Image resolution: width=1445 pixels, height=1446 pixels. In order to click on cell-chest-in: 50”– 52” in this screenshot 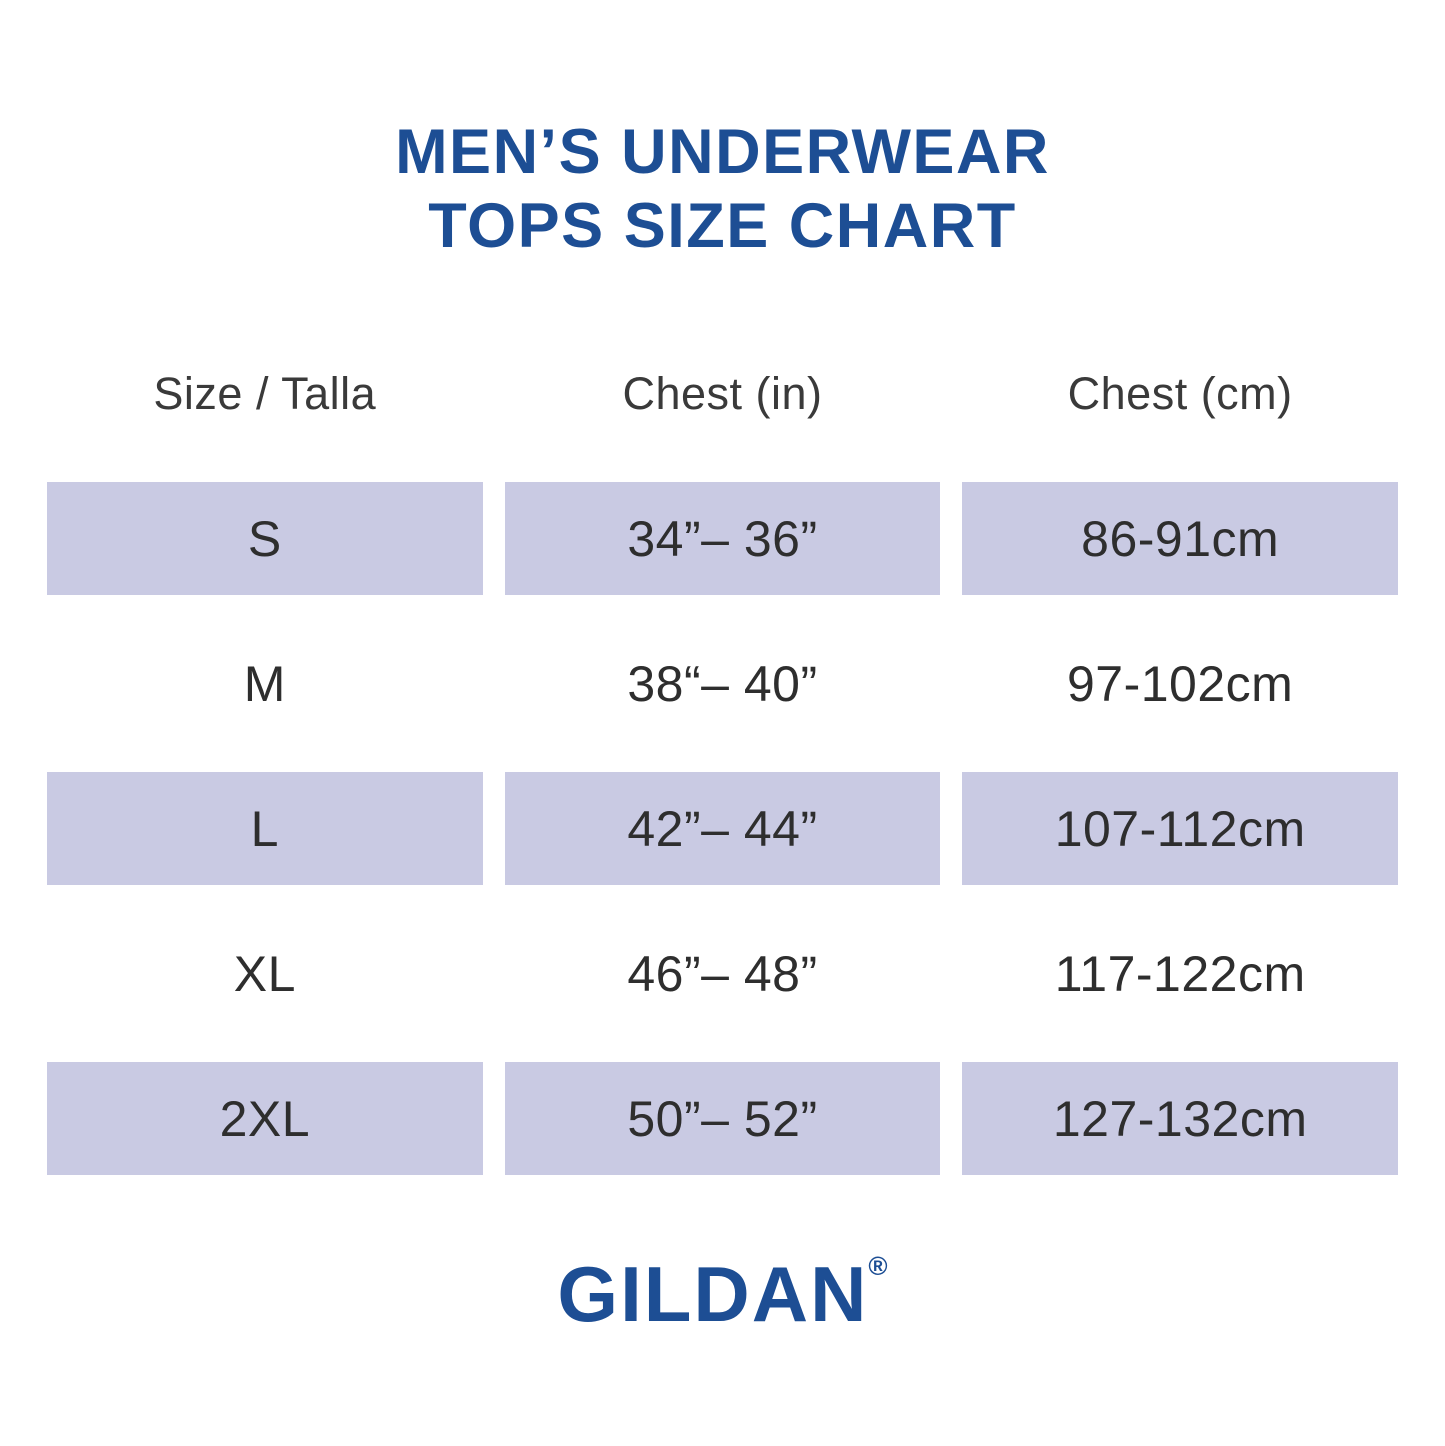, I will do `click(722, 1119)`.